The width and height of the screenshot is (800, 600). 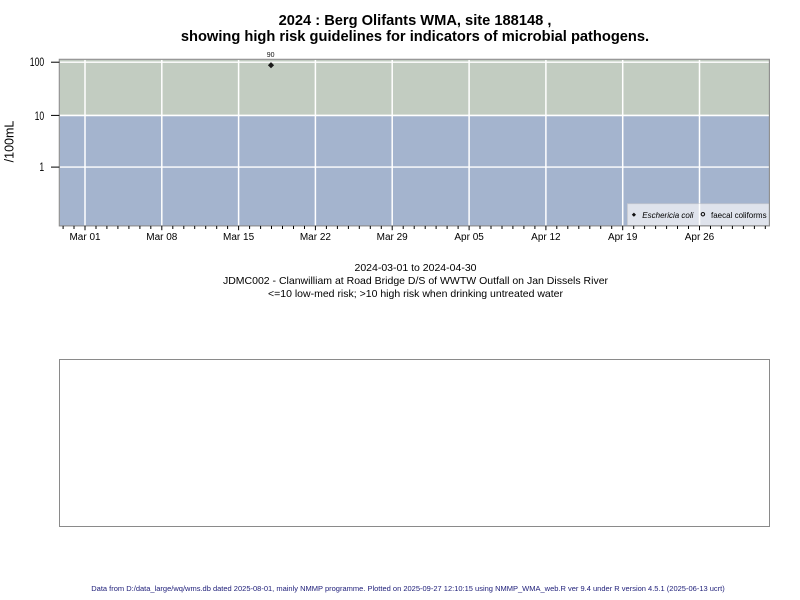 What do you see at coordinates (739, 215) in the screenshot?
I see `svg-text: faecal coliforms` at bounding box center [739, 215].